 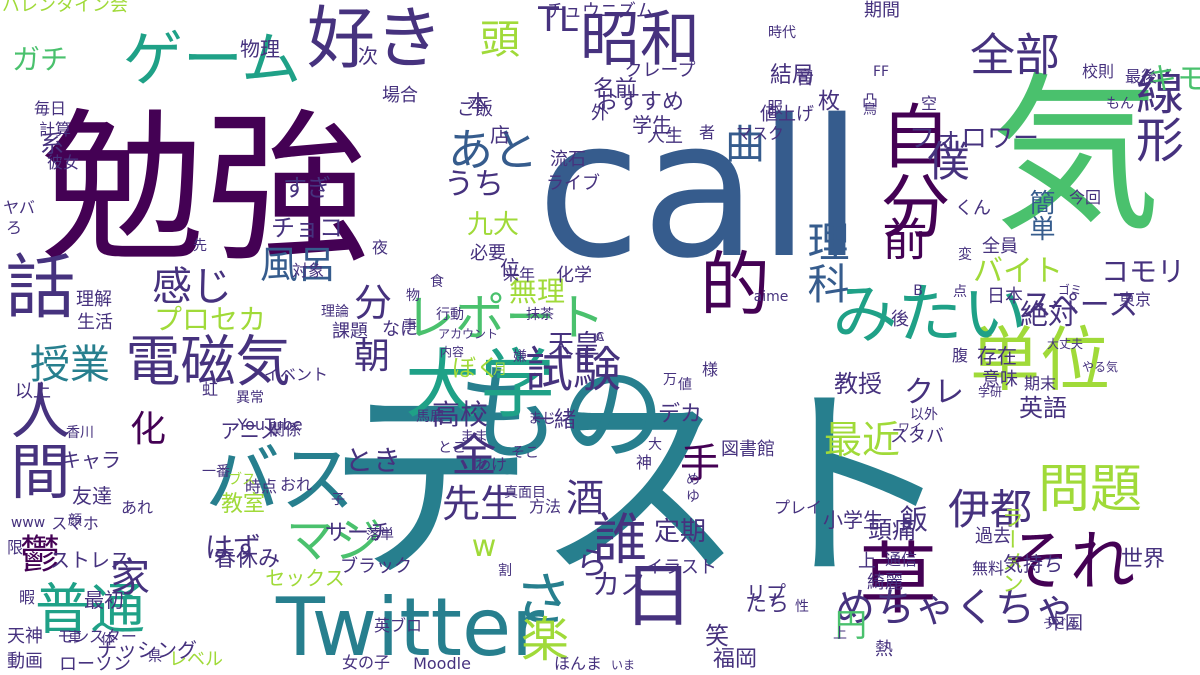 What do you see at coordinates (452, 448) in the screenshot?
I see `word-224: とこ` at bounding box center [452, 448].